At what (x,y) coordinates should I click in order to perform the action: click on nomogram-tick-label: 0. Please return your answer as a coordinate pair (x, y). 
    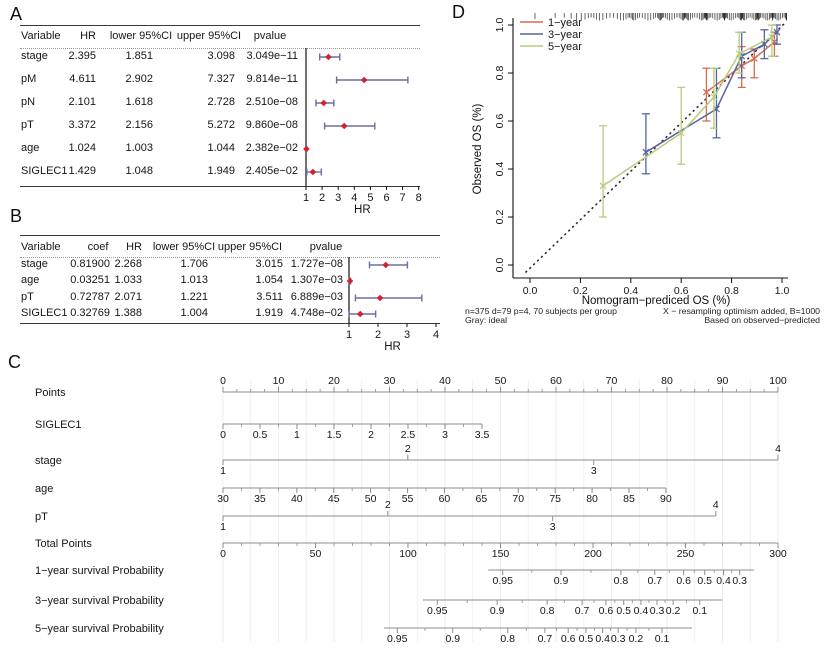
    Looking at the image, I should click on (223, 381).